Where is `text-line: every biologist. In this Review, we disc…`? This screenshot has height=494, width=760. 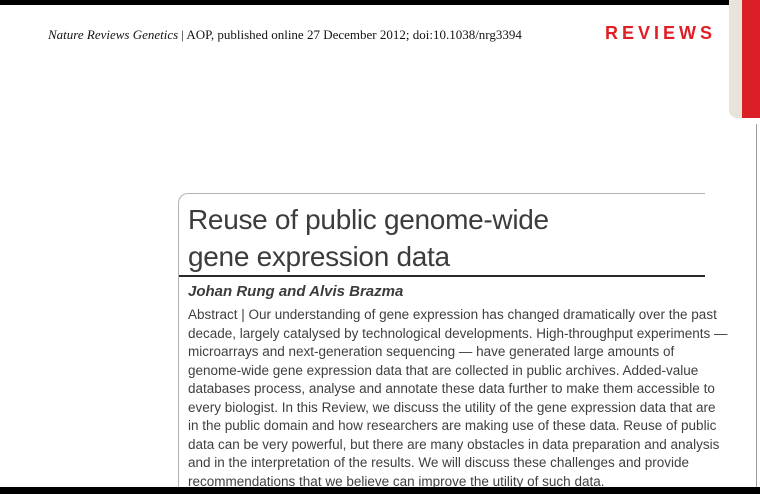
text-line: every biologist. In this Review, we disc… is located at coordinates (452, 407).